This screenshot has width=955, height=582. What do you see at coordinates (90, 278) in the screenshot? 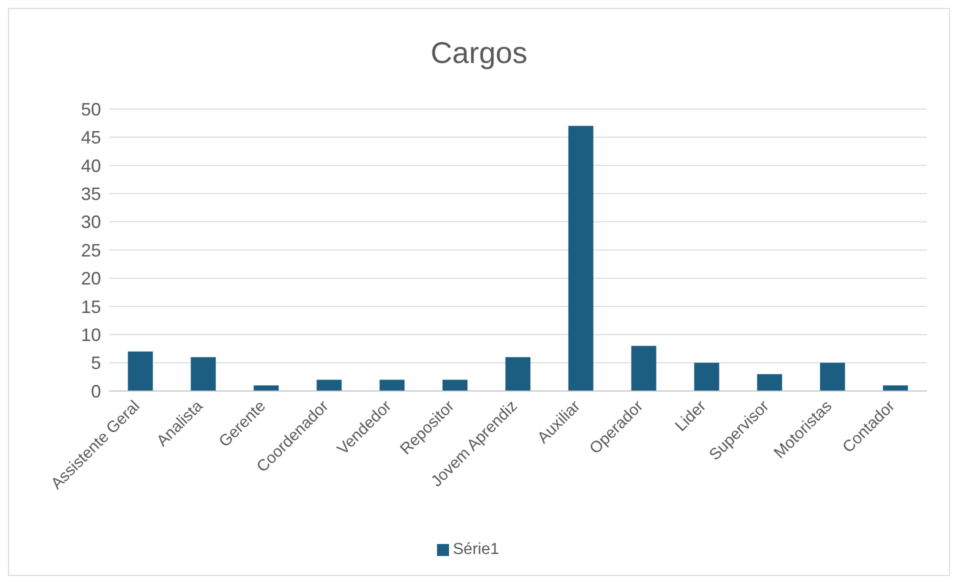
I see `y-tick-label: 20` at bounding box center [90, 278].